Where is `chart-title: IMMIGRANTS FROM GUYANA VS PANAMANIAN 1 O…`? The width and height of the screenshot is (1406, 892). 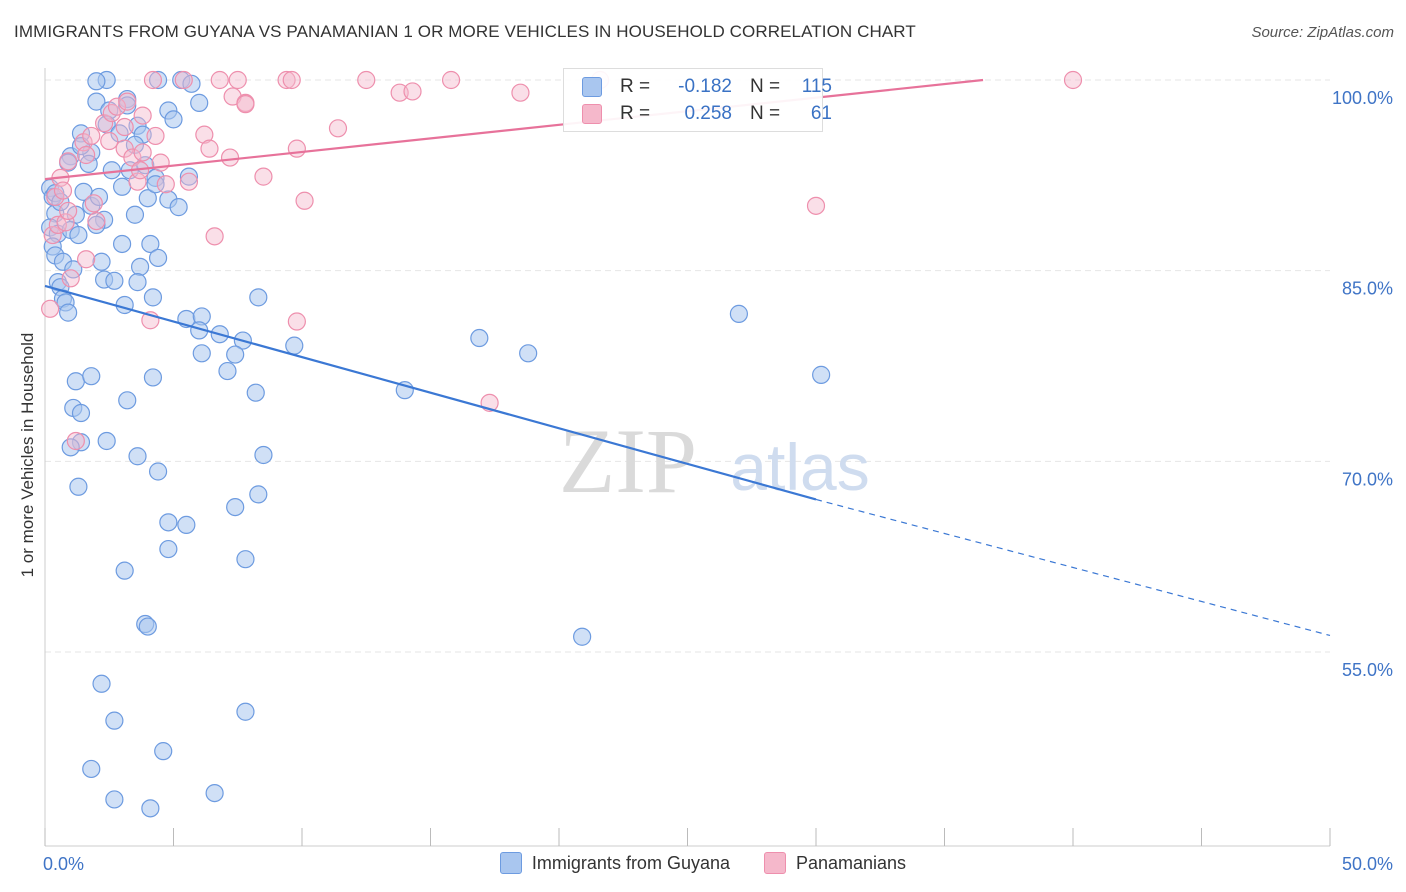
chart-title: IMMIGRANTS FROM GUYANA VS PANAMANIAN 1 O… is located at coordinates (465, 31).